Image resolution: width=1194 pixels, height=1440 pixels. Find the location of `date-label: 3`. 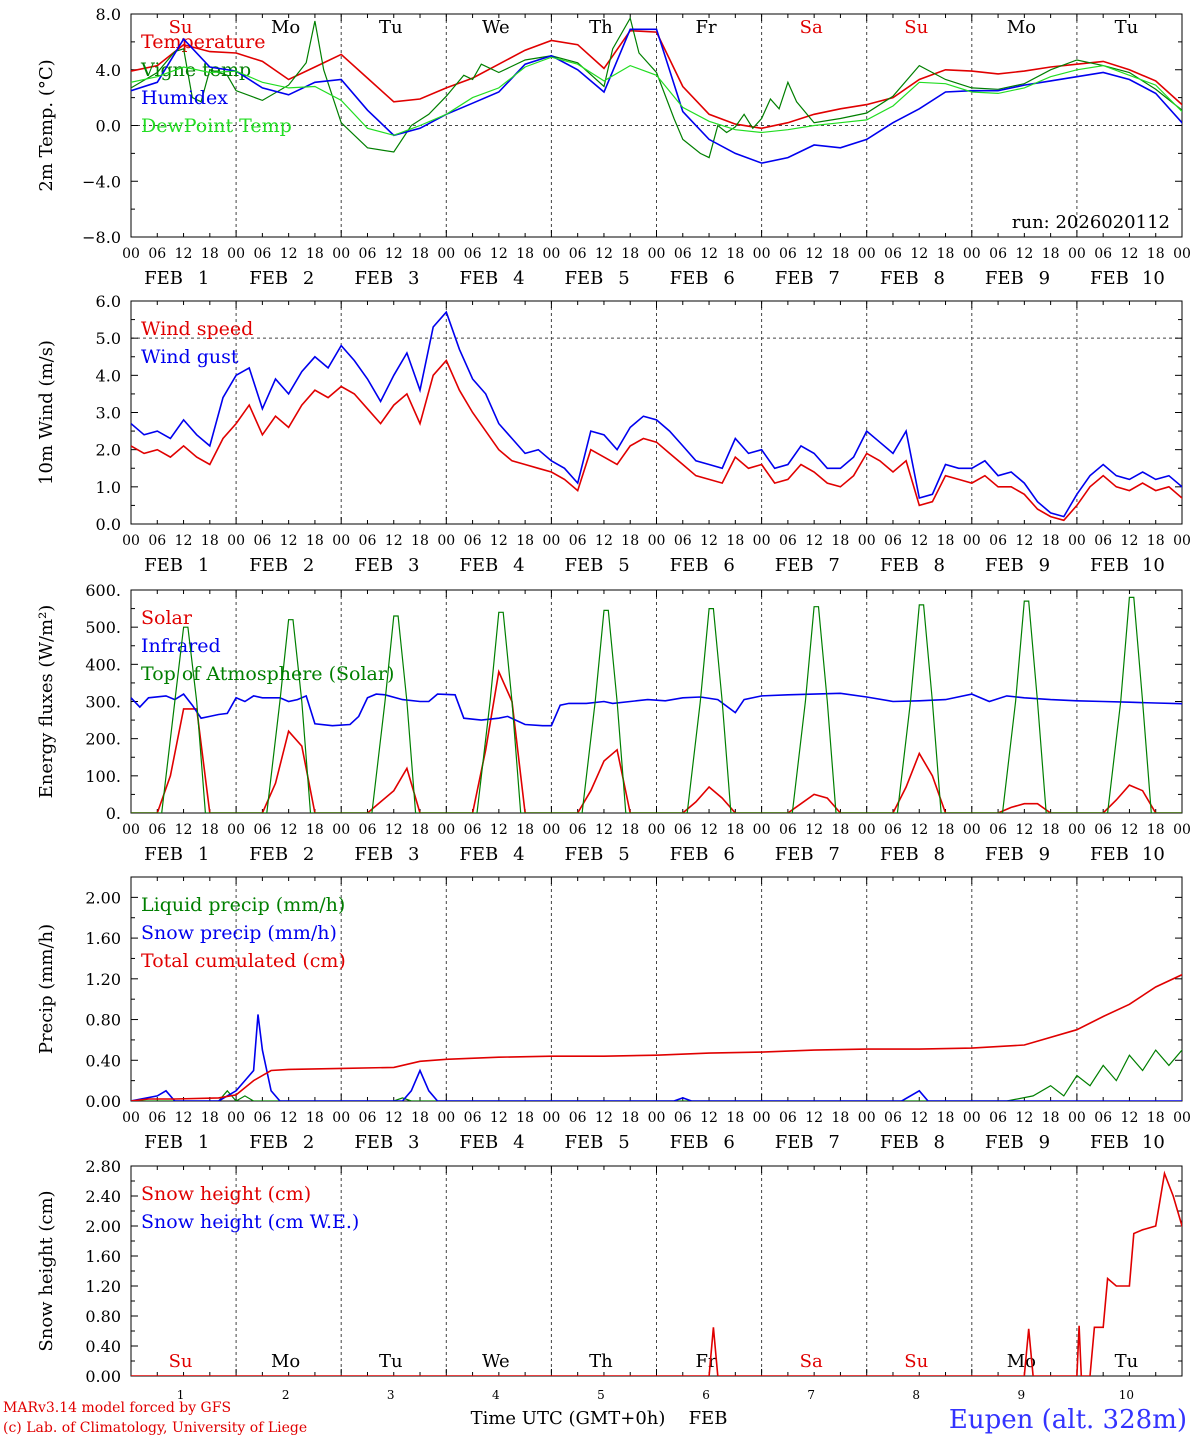

date-label: 3 is located at coordinates (413, 1142).